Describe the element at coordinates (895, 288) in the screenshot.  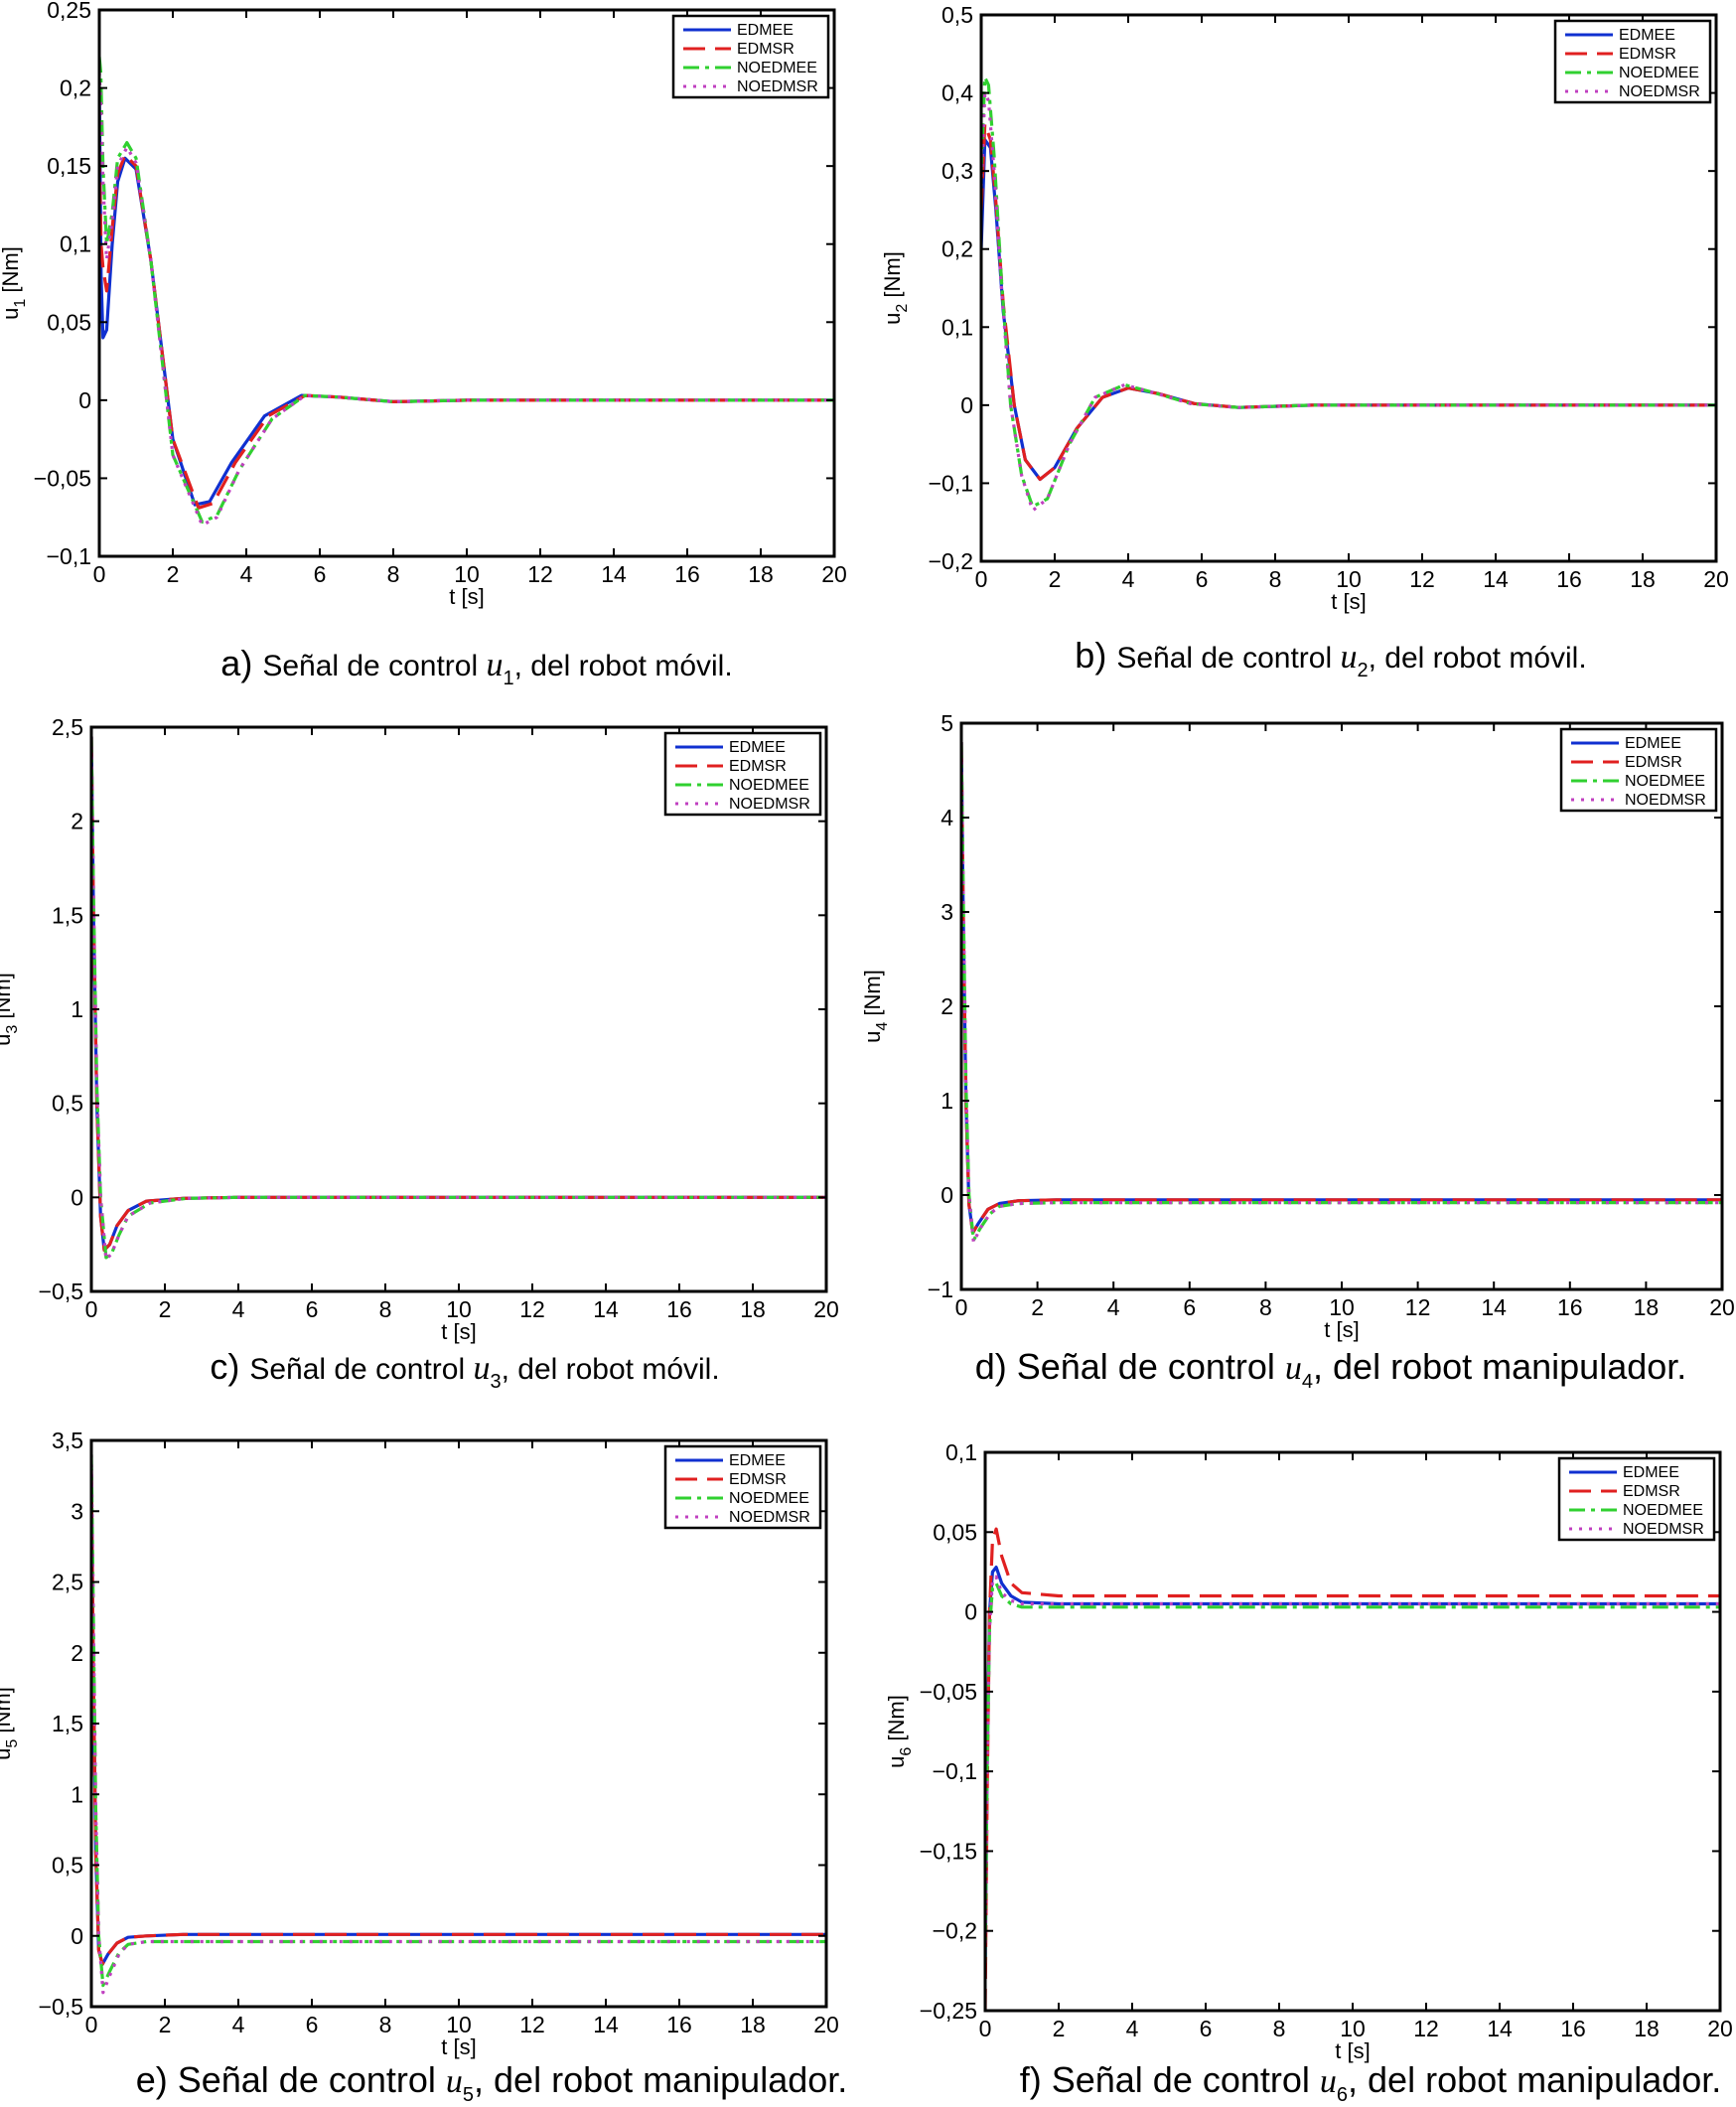
I see `y-axis-label: u2 [Nm]` at that location.